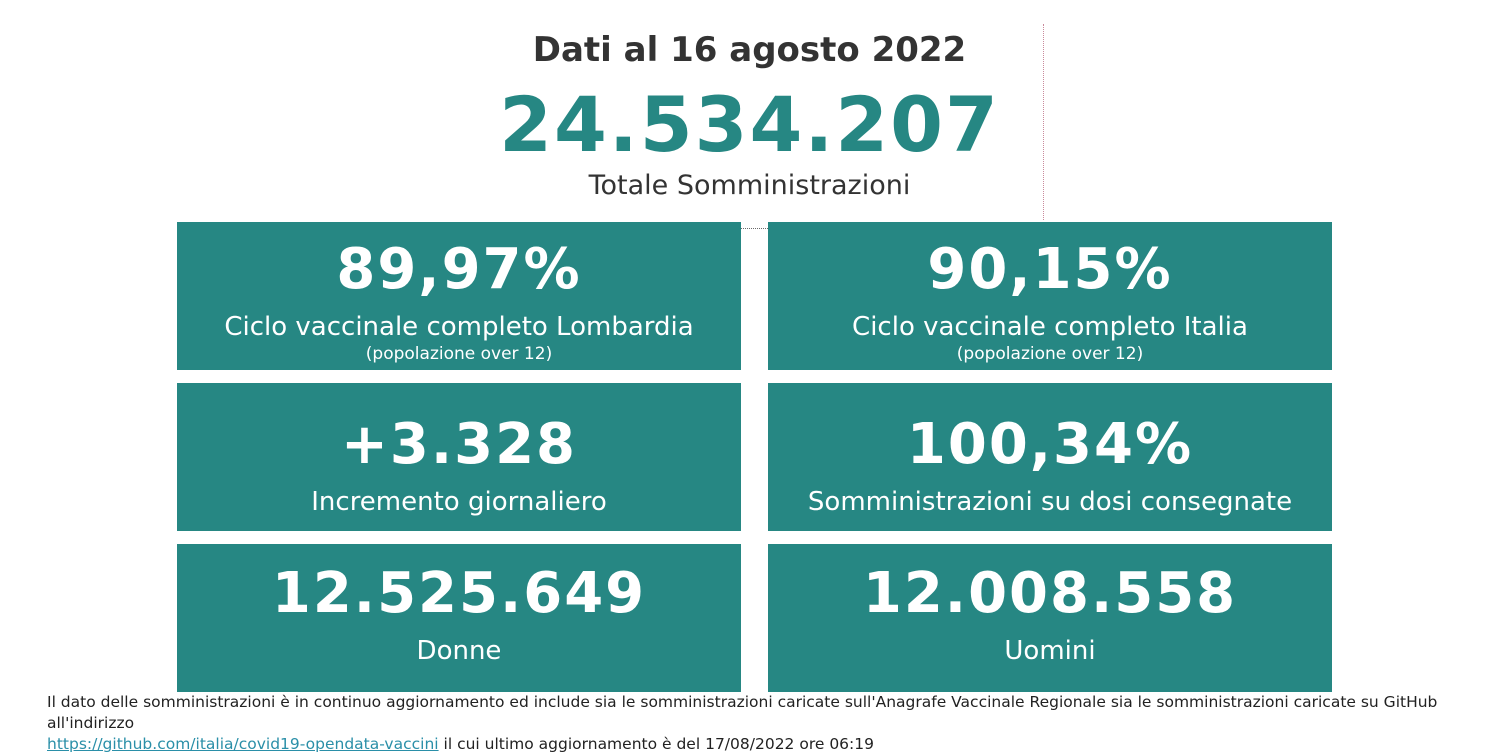  What do you see at coordinates (749, 185) in the screenshot?
I see `total-administrations-label: Totale Somministrazioni` at bounding box center [749, 185].